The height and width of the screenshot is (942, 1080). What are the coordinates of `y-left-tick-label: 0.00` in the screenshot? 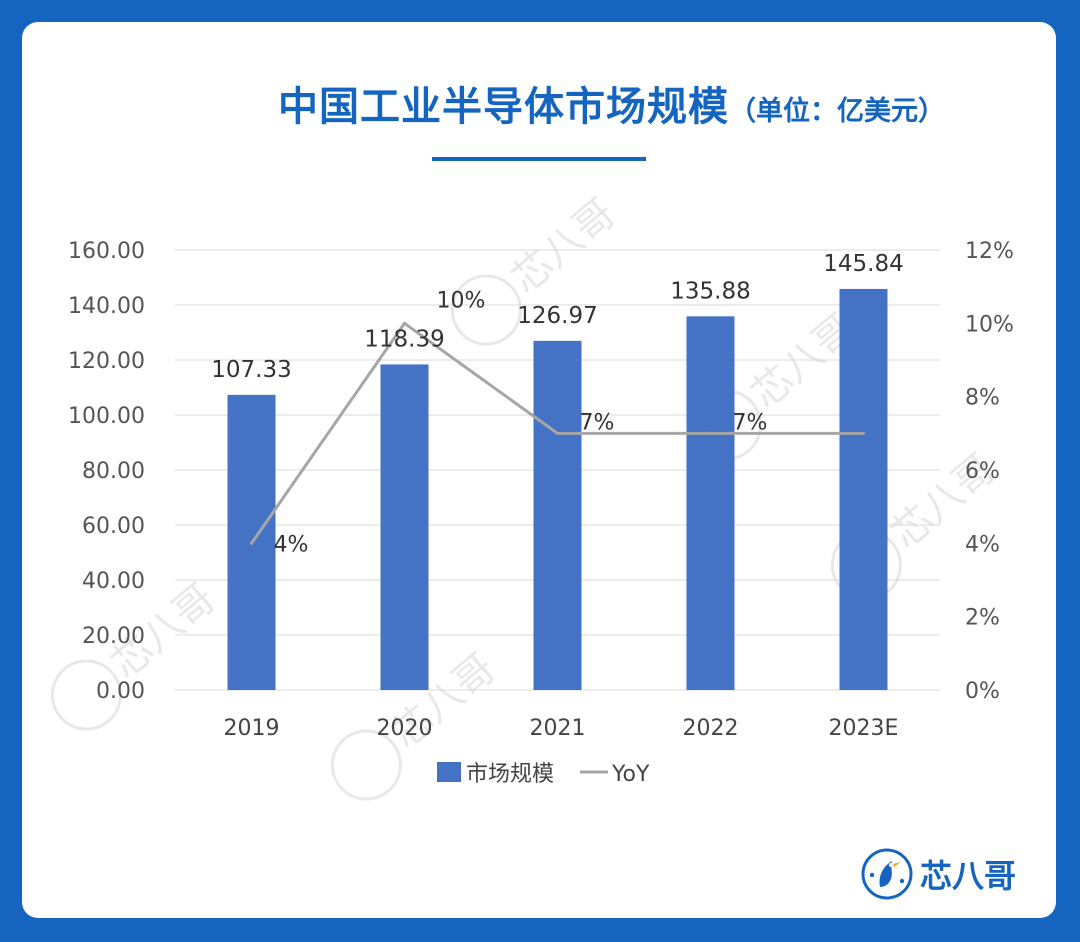 It's located at (120, 691).